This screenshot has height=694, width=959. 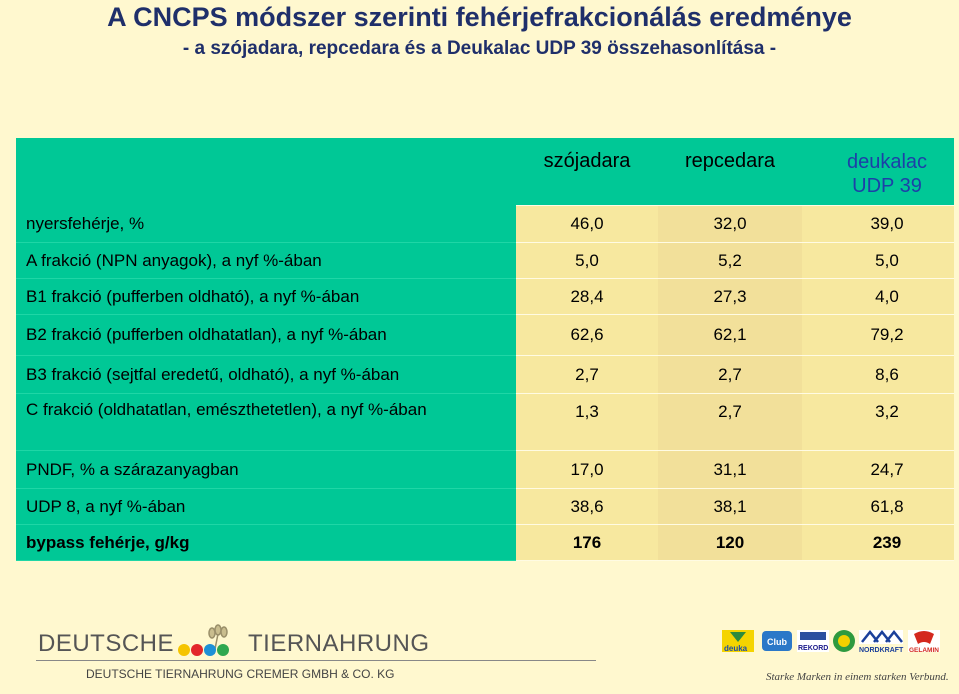 What do you see at coordinates (587, 374) in the screenshot?
I see `cell-szojadara: 2,7` at bounding box center [587, 374].